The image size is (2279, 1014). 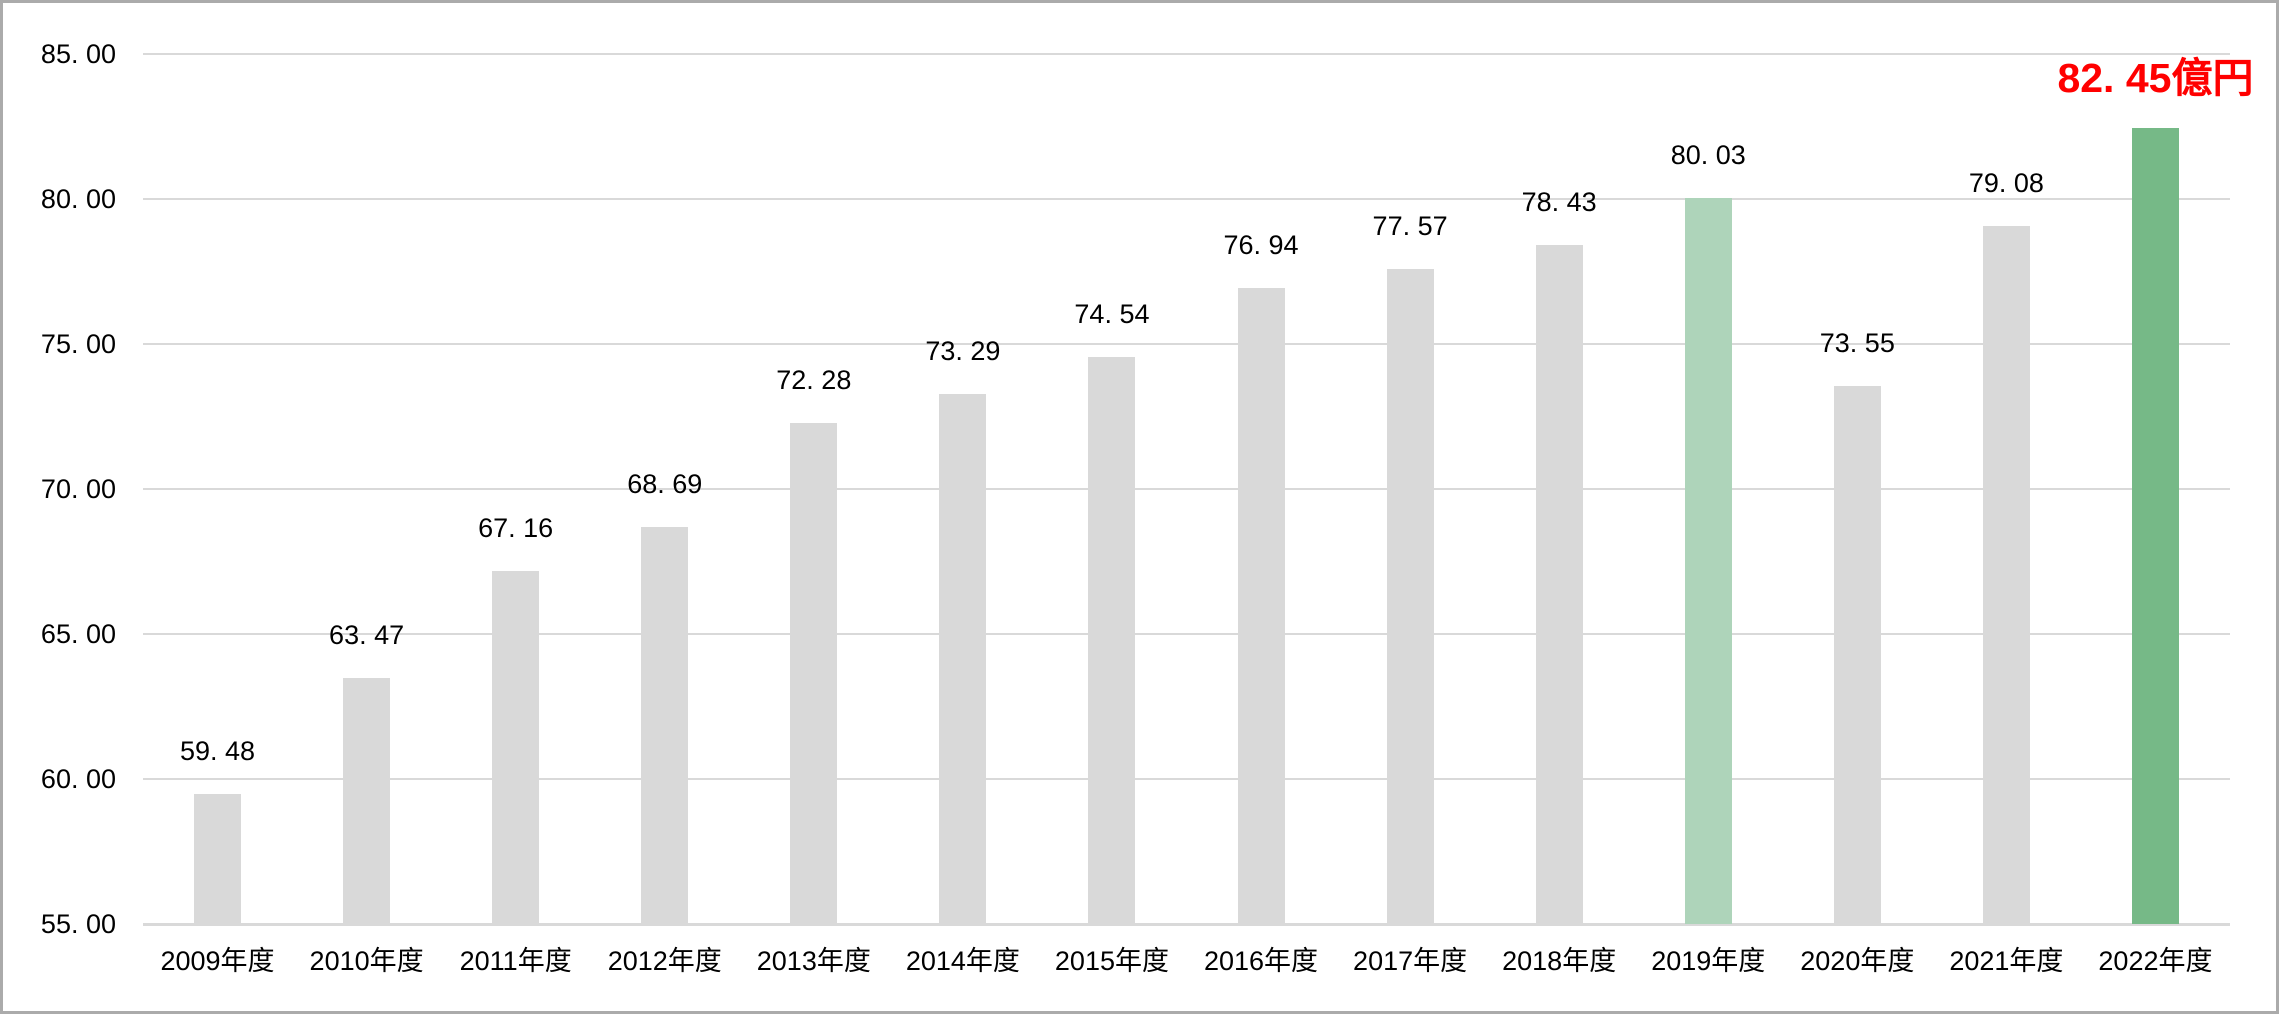 What do you see at coordinates (2155, 525) in the screenshot?
I see `bar-2022` at bounding box center [2155, 525].